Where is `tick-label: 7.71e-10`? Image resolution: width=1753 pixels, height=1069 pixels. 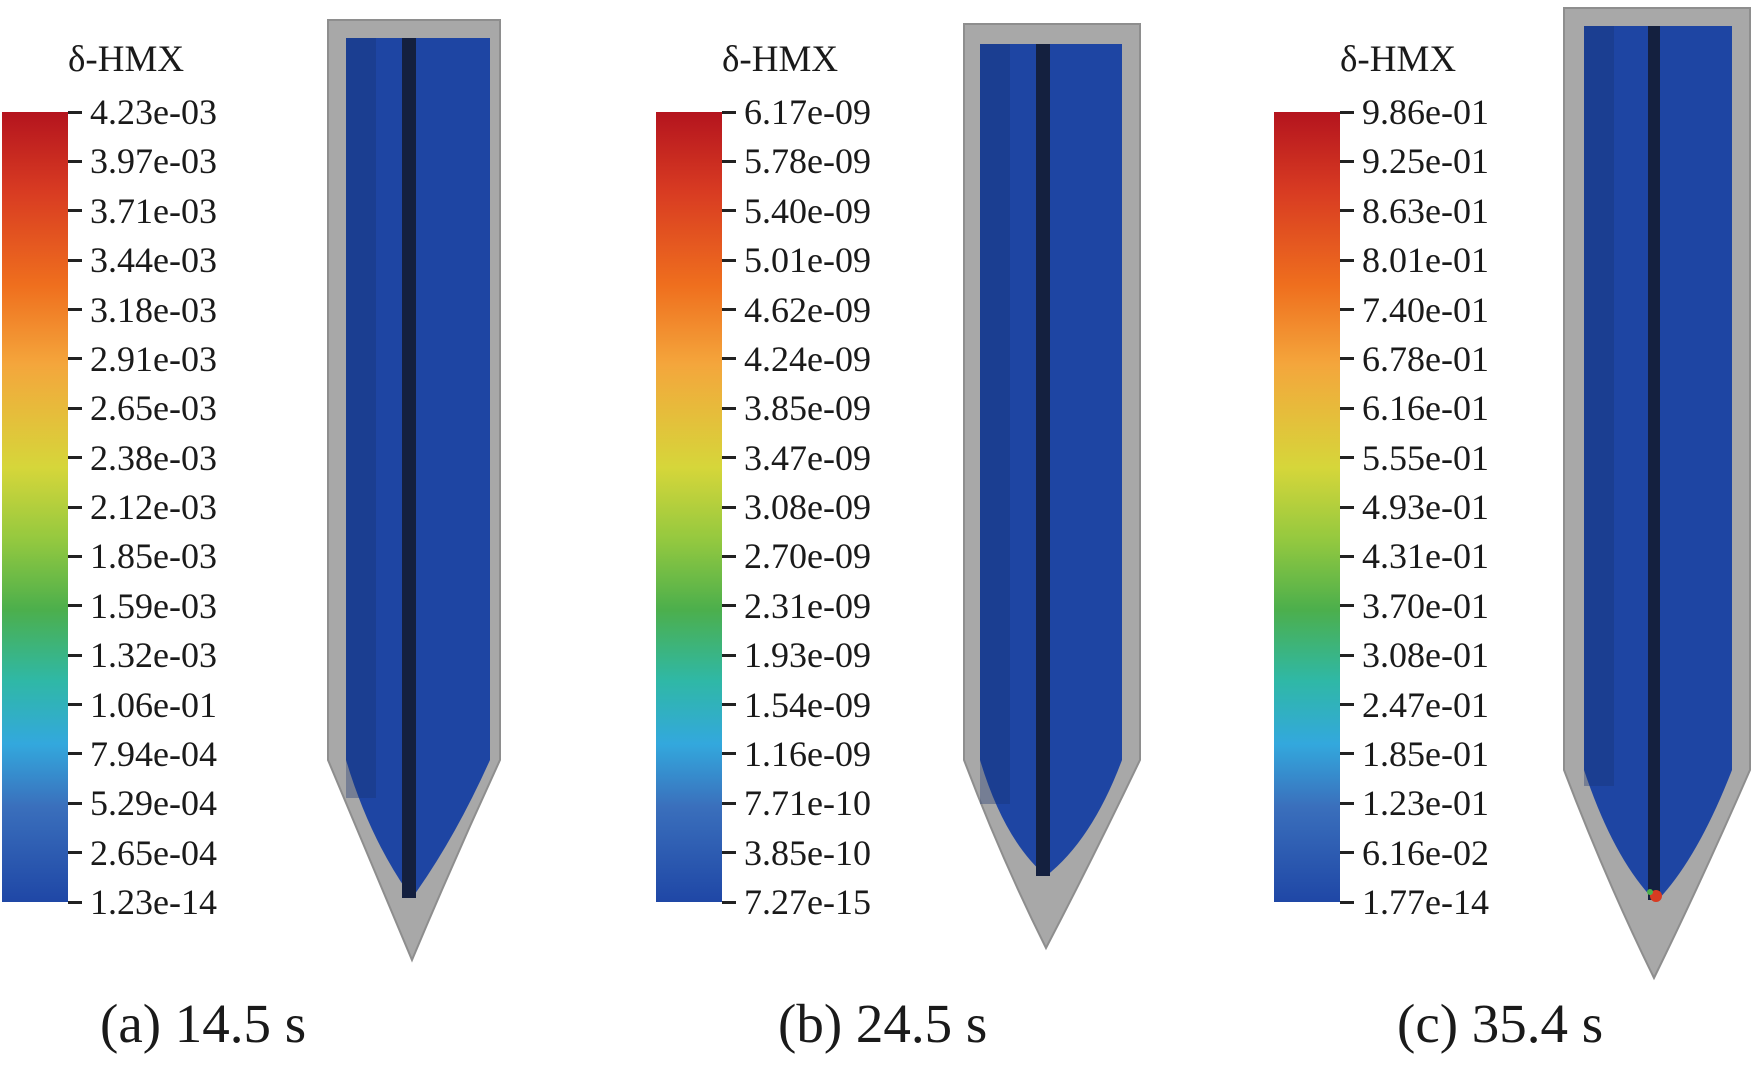
tick-label: 7.71e-10 is located at coordinates (807, 803).